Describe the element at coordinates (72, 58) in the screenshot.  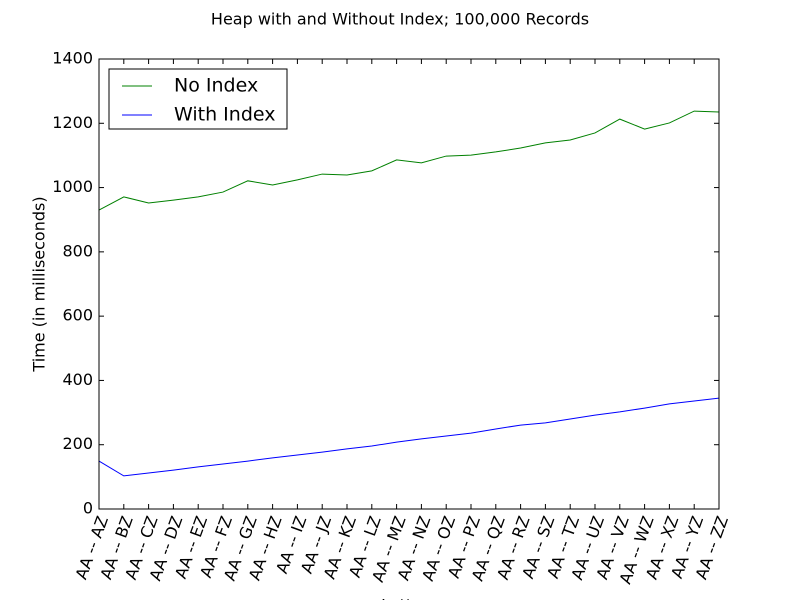
I see `y-tick-label: 1400` at that location.